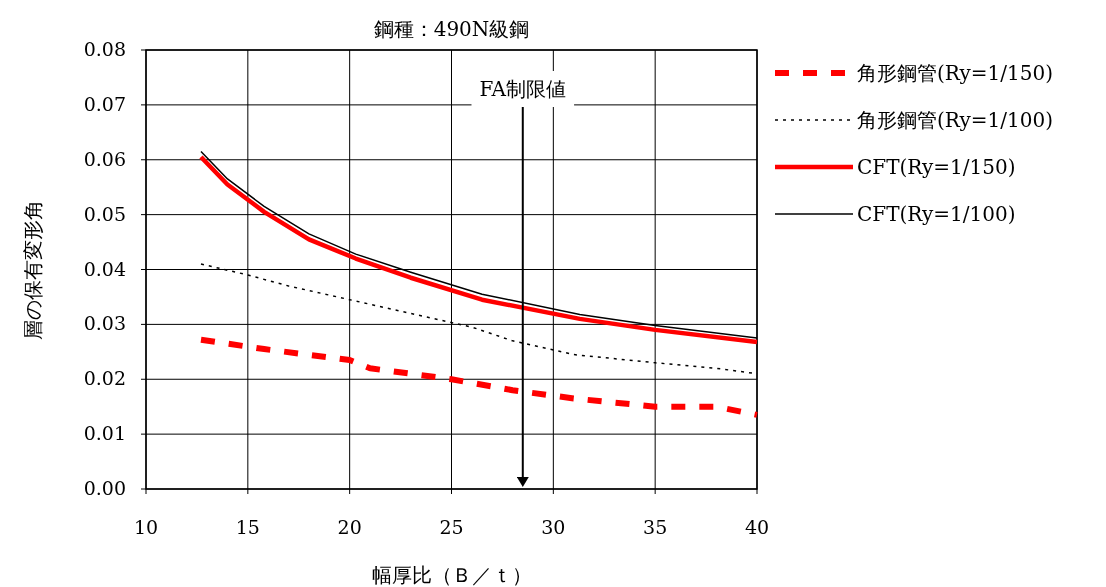  What do you see at coordinates (936, 167) in the screenshot?
I see `legend-label: CFT(Ry=1/150)` at bounding box center [936, 167].